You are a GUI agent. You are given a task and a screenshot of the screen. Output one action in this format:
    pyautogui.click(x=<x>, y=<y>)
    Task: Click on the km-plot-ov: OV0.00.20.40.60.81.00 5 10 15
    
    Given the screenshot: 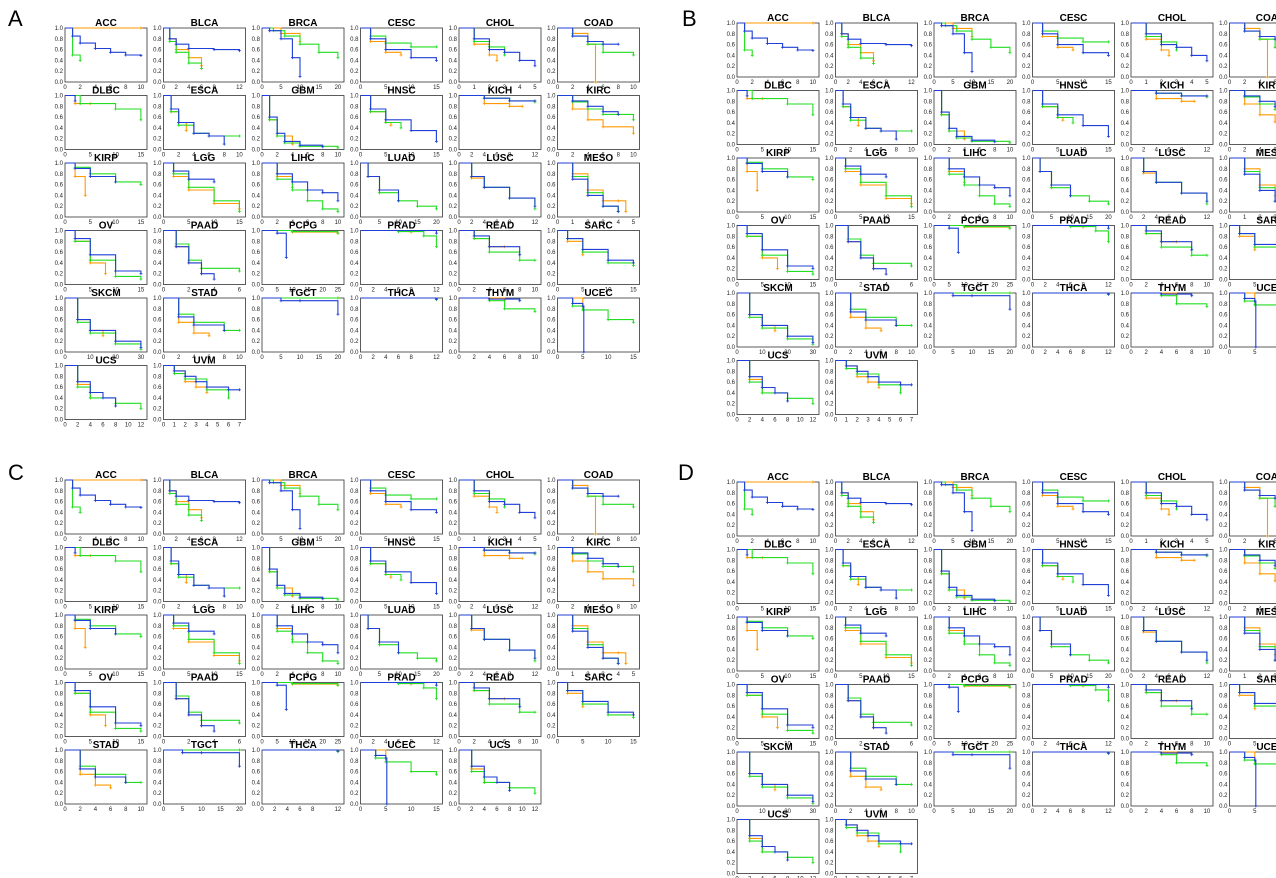 What is the action you would take?
    pyautogui.click(x=101, y=709)
    